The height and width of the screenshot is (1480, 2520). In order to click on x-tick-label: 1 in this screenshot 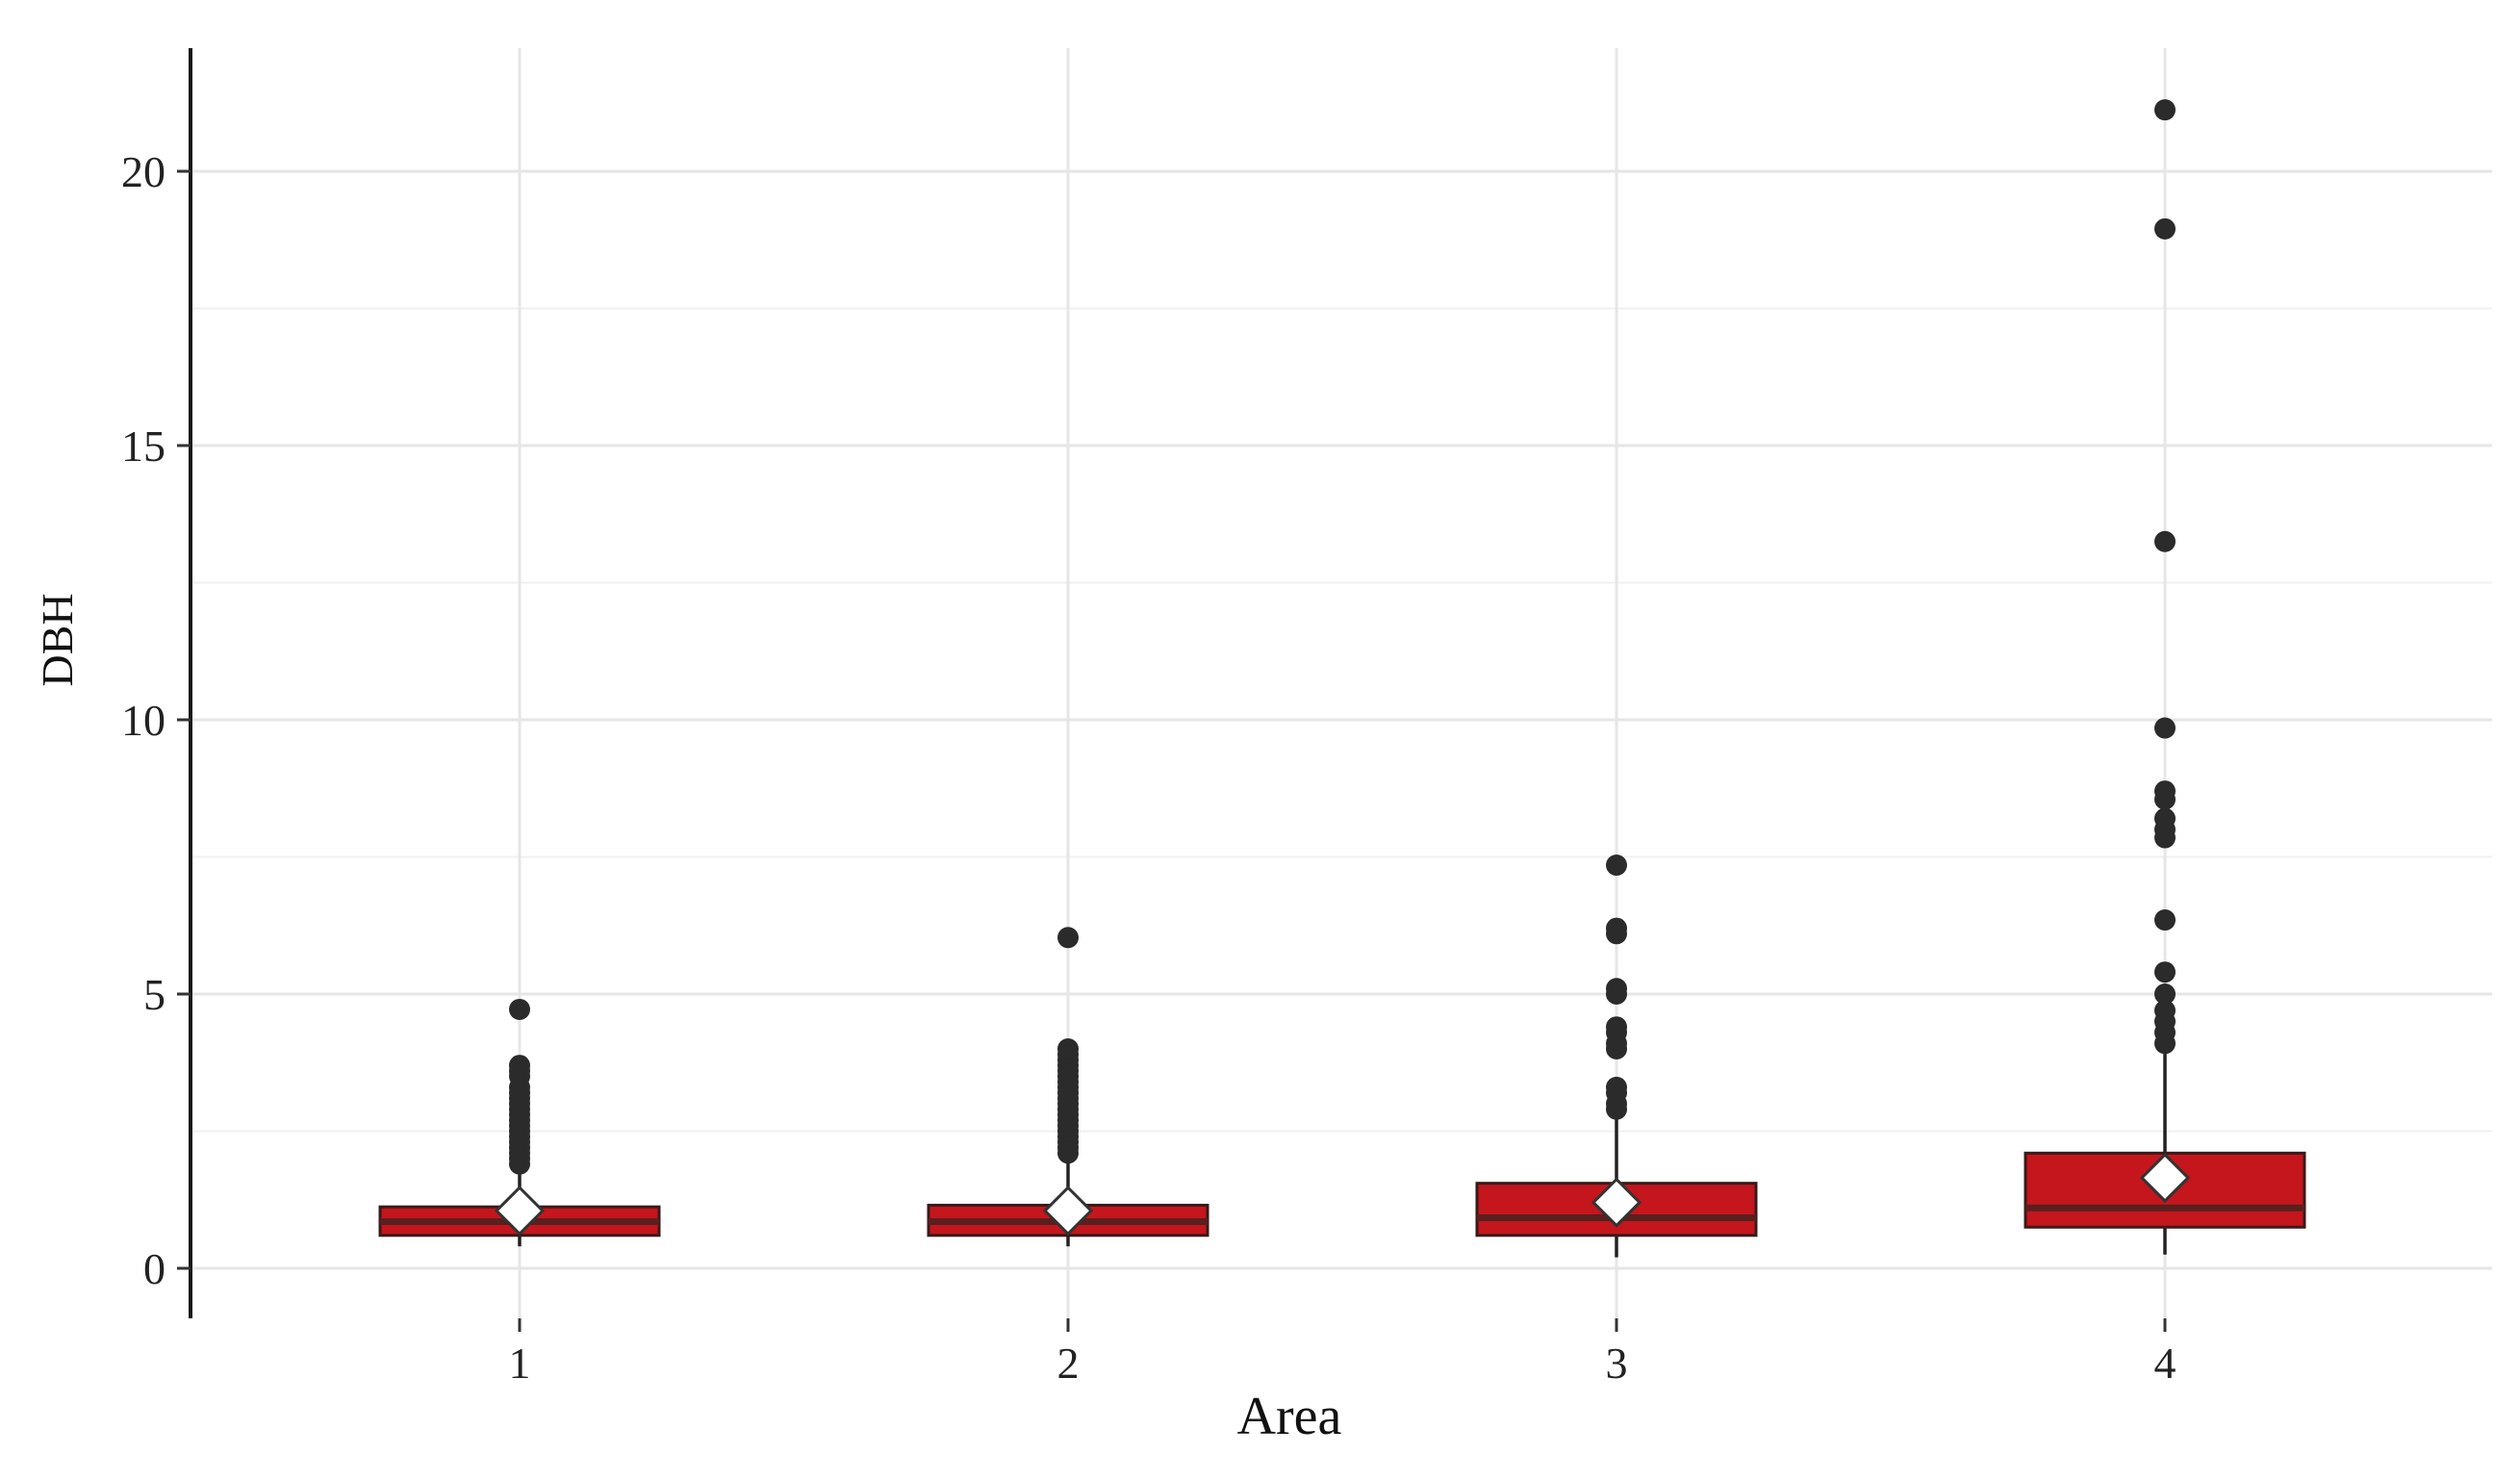, I will do `click(520, 1363)`.